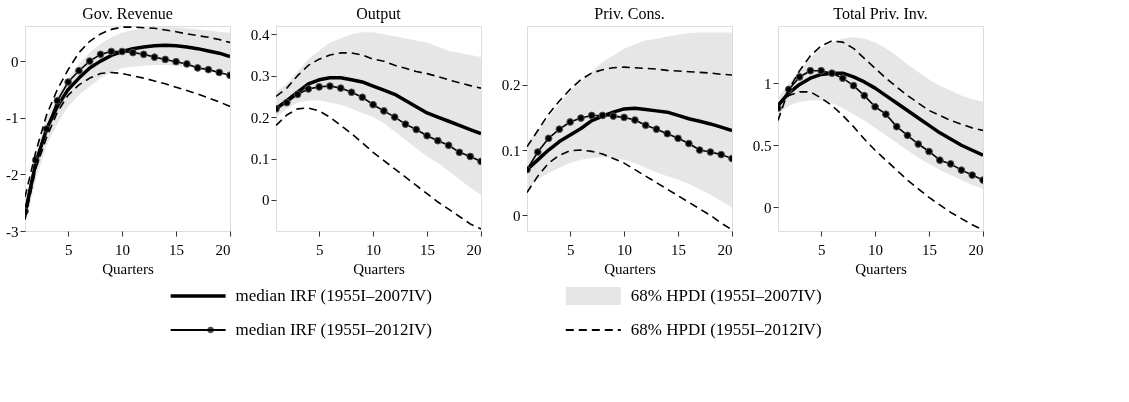 This screenshot has width=1129, height=402. I want to click on y-tick-label: -3, so click(12, 231).